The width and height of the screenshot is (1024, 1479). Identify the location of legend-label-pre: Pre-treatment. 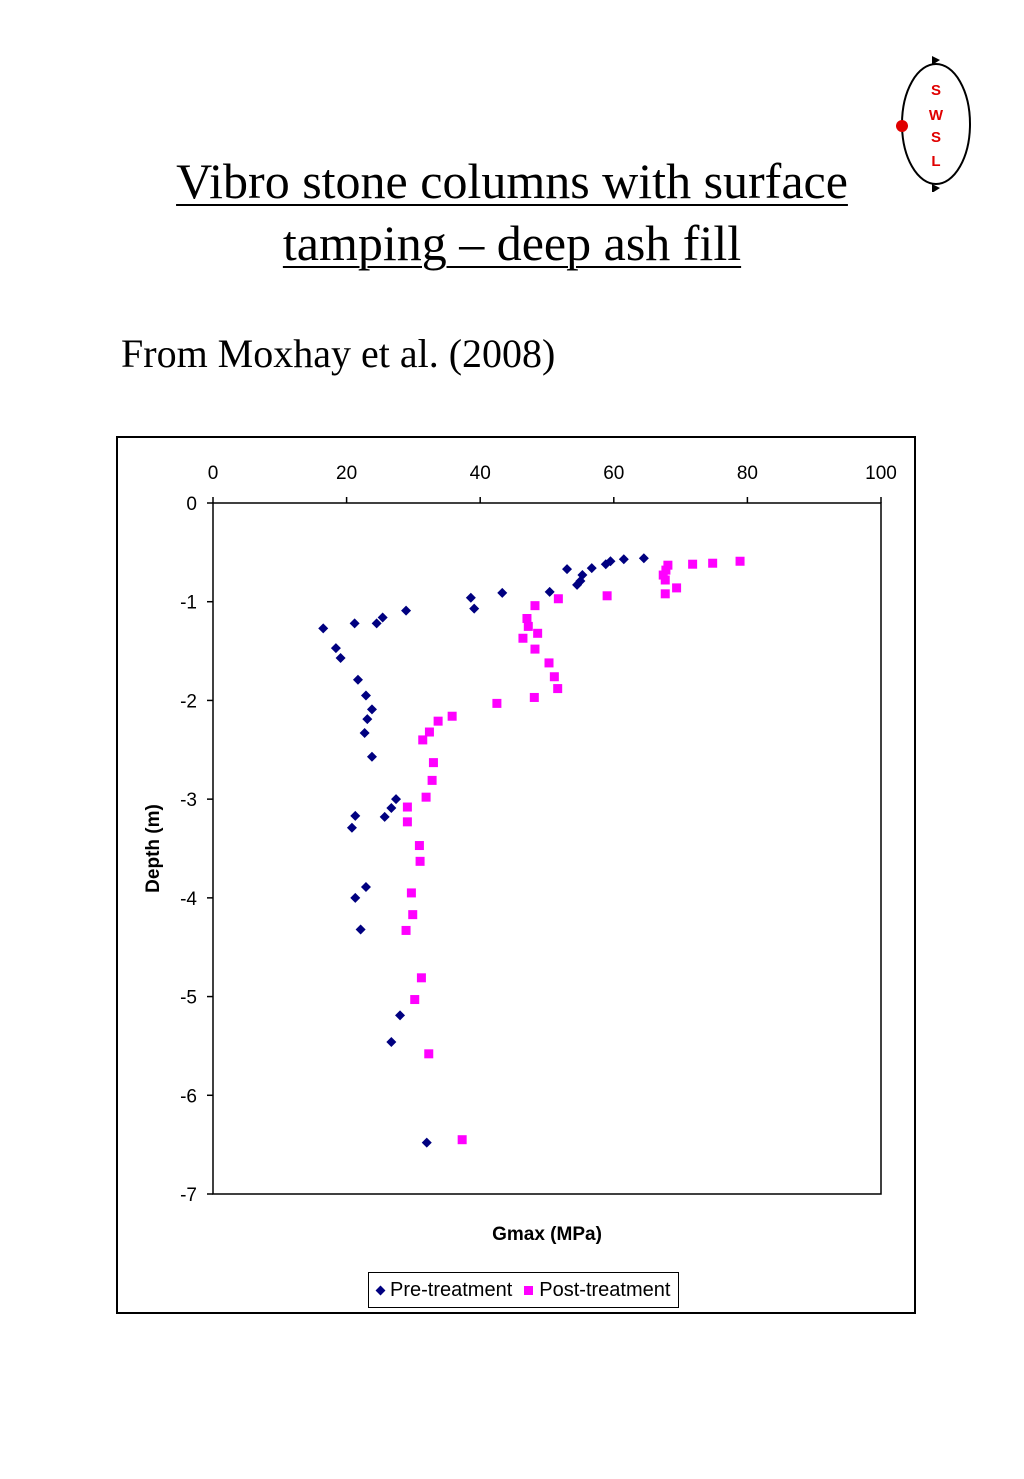
(451, 1289).